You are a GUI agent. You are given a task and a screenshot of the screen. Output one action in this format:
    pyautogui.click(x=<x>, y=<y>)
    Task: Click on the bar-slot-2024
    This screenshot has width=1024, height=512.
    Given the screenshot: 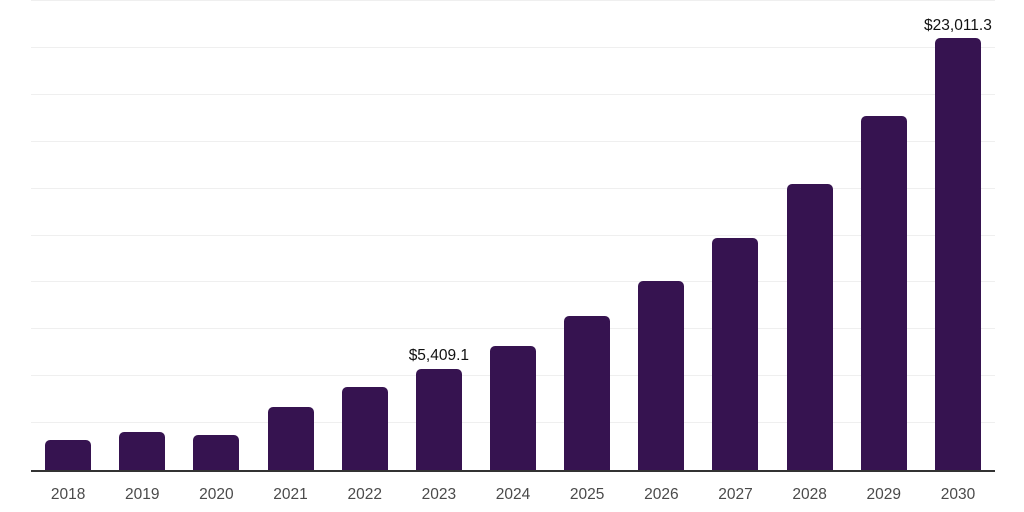 What is the action you would take?
    pyautogui.click(x=513, y=235)
    